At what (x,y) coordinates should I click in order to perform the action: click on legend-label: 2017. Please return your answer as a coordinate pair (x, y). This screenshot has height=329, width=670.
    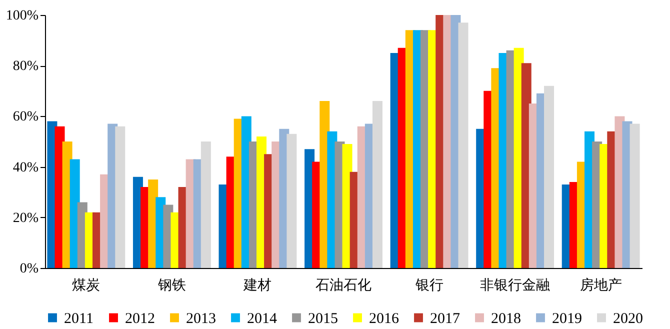
    Looking at the image, I should click on (445, 318).